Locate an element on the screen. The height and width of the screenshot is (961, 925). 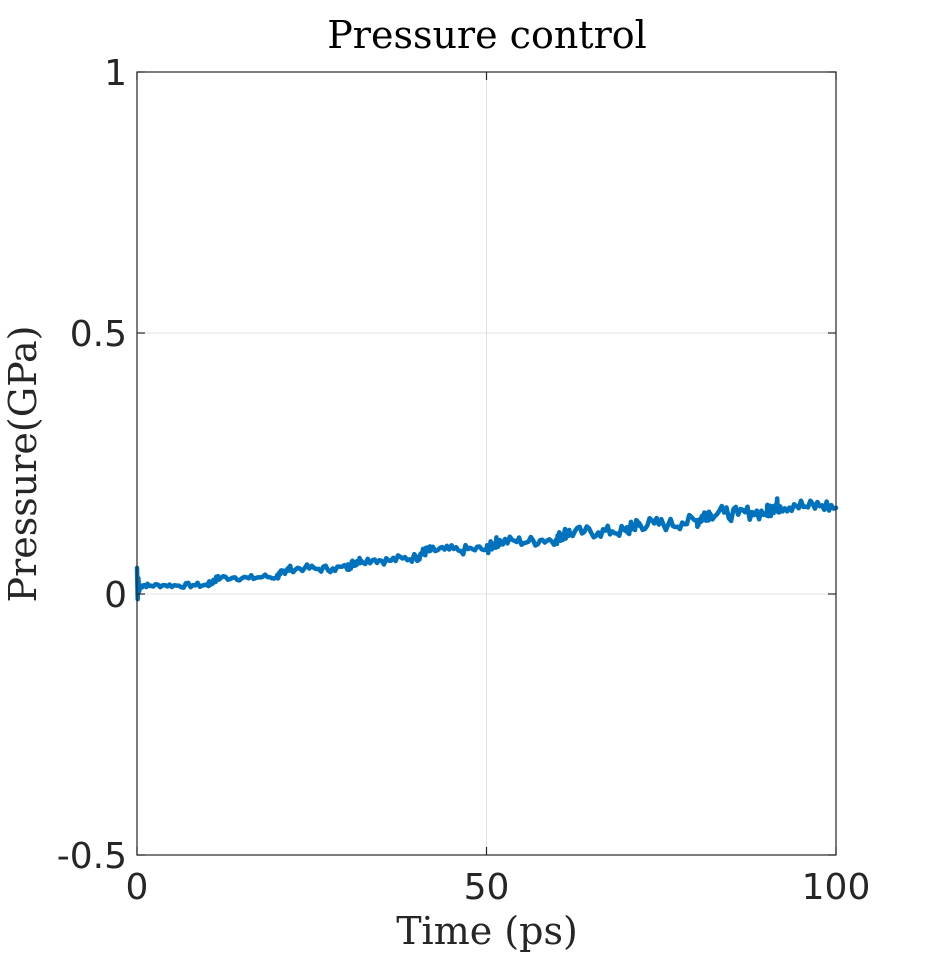
y-axis-label: Pressure(GPa) is located at coordinates (23, 464).